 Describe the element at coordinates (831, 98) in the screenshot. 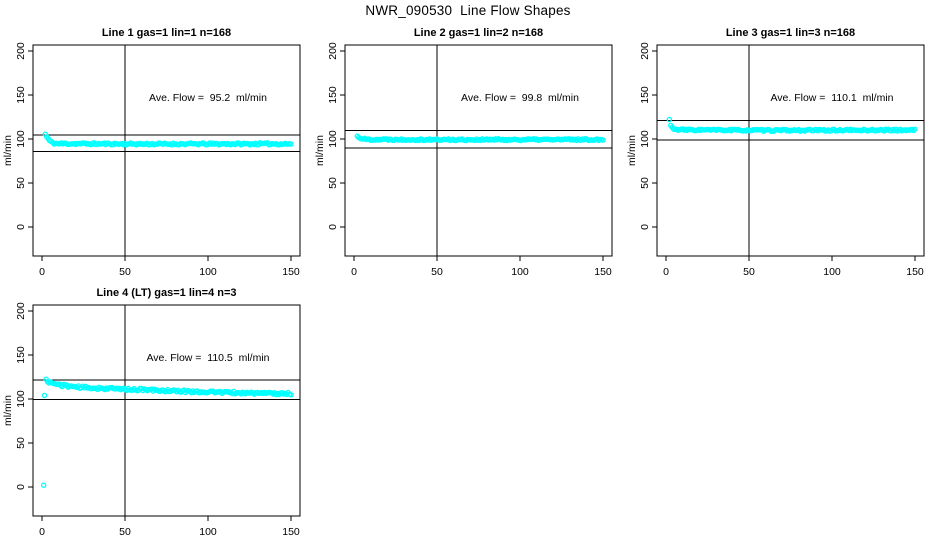

I see `ave-flow-annotation: Ave. Flow = 110.1 ml/min` at that location.